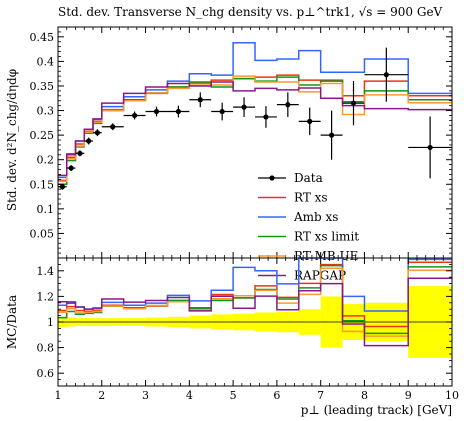 The height and width of the screenshot is (421, 467). What do you see at coordinates (46, 160) in the screenshot?
I see `main-y-tick-label: 0.2` at bounding box center [46, 160].